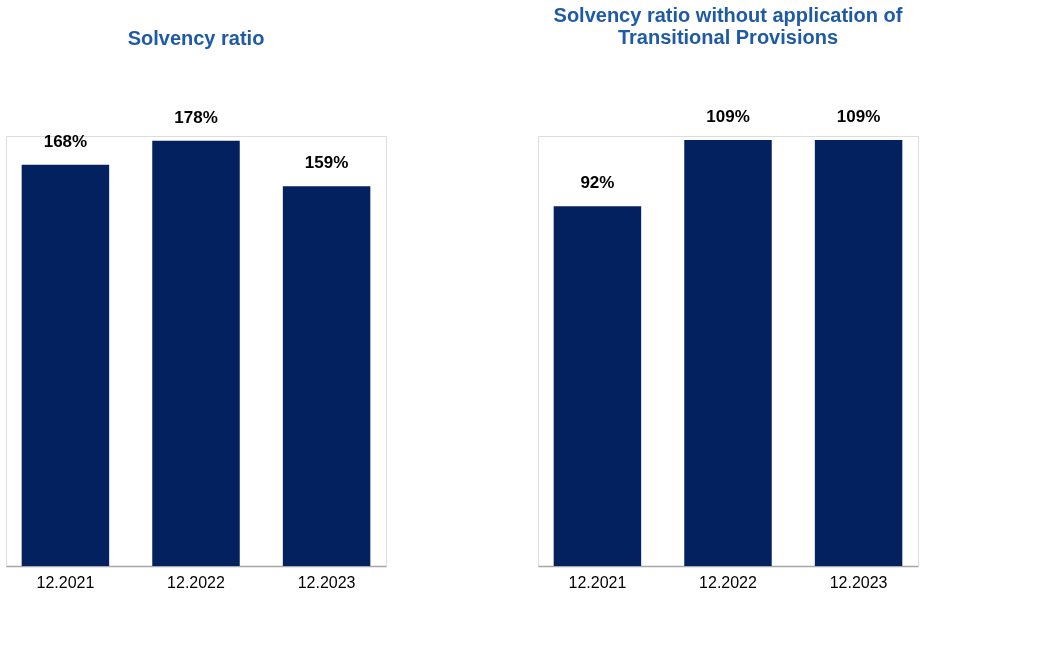  I want to click on data-label: 168%, so click(65, 141).